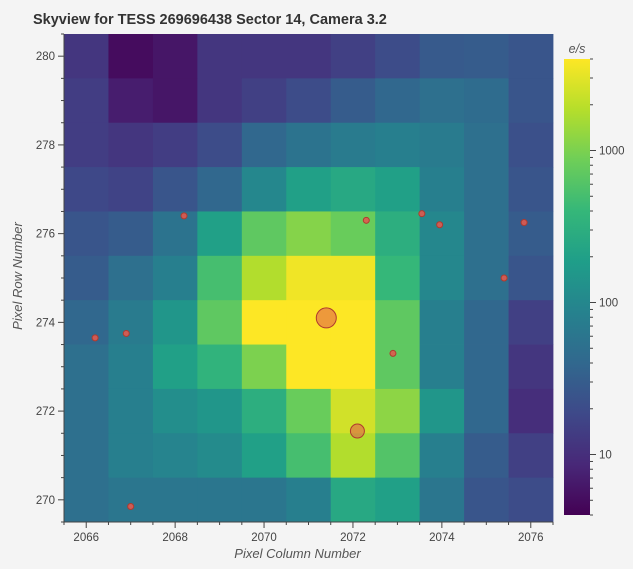 Image resolution: width=633 pixels, height=569 pixels. I want to click on y-tick-label: 272, so click(45, 412).